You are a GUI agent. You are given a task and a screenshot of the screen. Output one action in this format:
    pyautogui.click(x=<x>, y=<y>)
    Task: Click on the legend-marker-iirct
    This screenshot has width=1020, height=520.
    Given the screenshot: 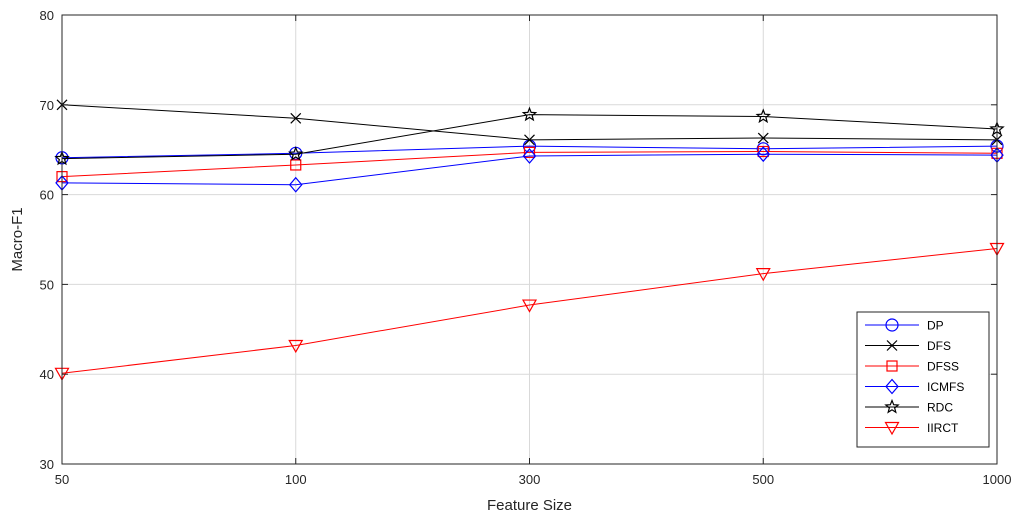 What is the action you would take?
    pyautogui.click(x=892, y=428)
    